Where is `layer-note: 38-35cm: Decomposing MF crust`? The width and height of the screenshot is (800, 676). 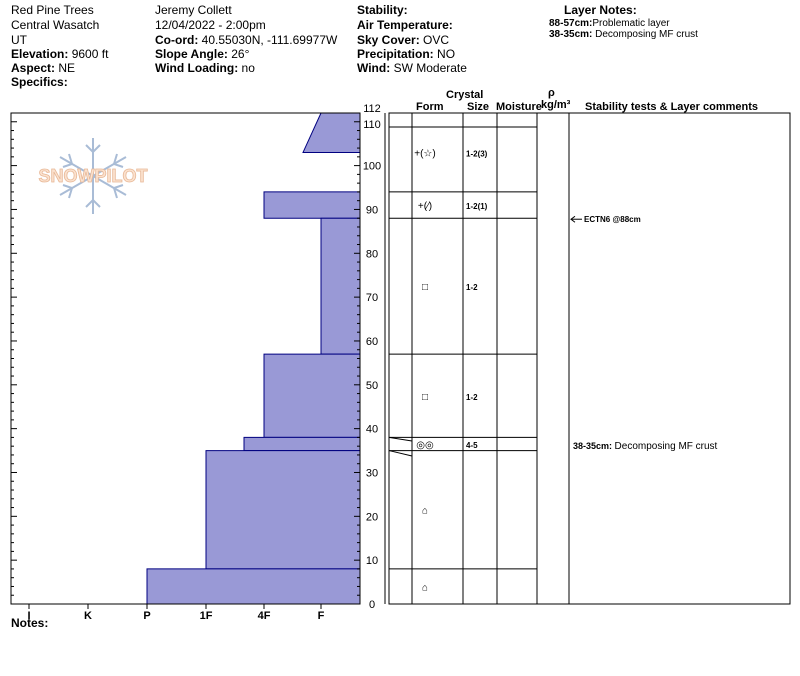 layer-note: 38-35cm: Decomposing MF crust is located at coordinates (623, 35).